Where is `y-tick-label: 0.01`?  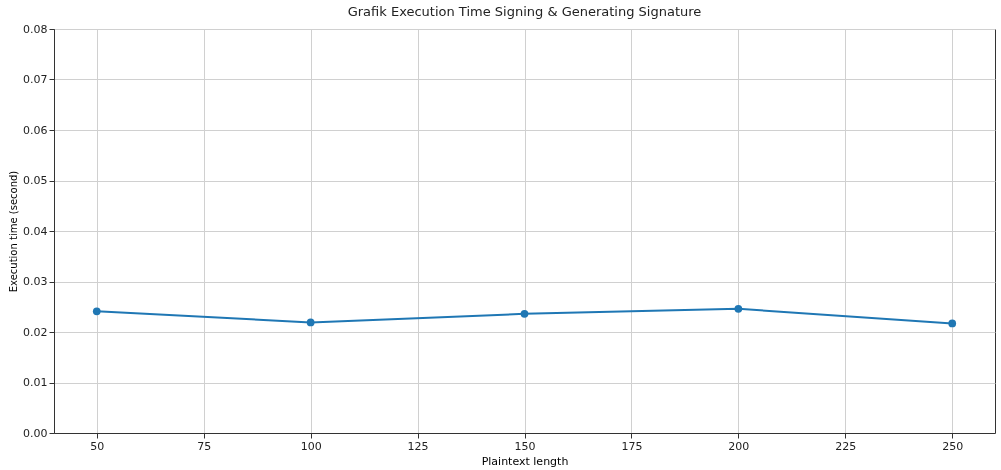
y-tick-label: 0.01 is located at coordinates (35, 382).